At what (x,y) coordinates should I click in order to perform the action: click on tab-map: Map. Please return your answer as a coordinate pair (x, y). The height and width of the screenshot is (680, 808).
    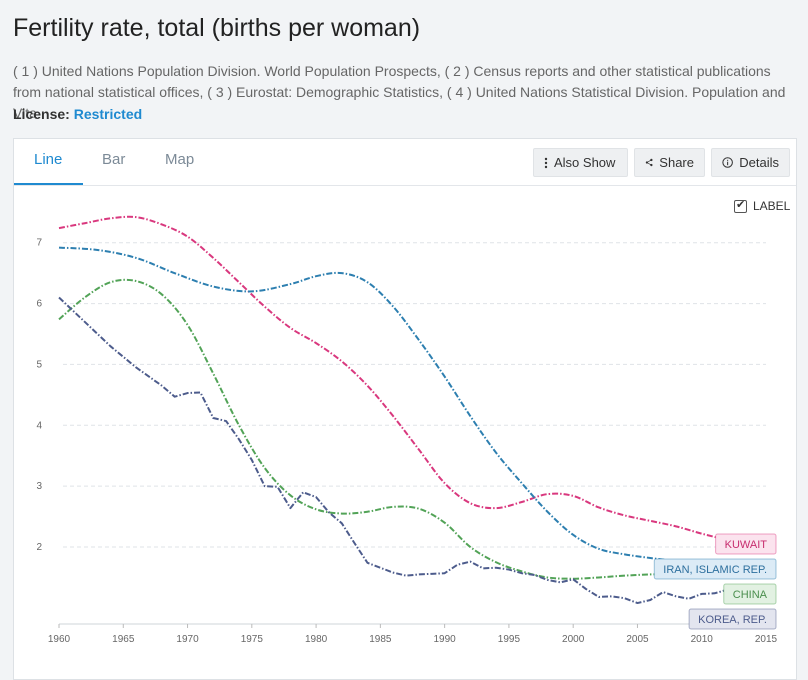
    Looking at the image, I should click on (180, 159).